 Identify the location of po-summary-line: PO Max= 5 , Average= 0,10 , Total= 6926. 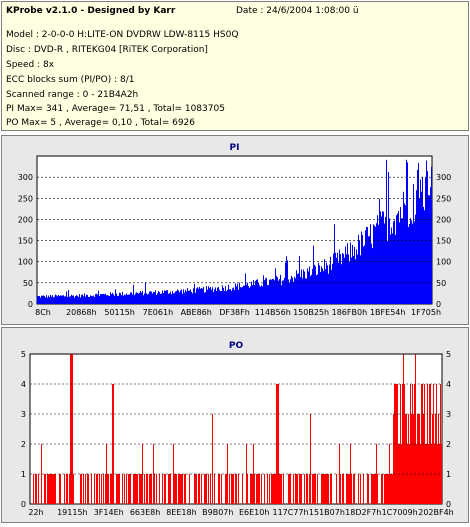
(100, 123).